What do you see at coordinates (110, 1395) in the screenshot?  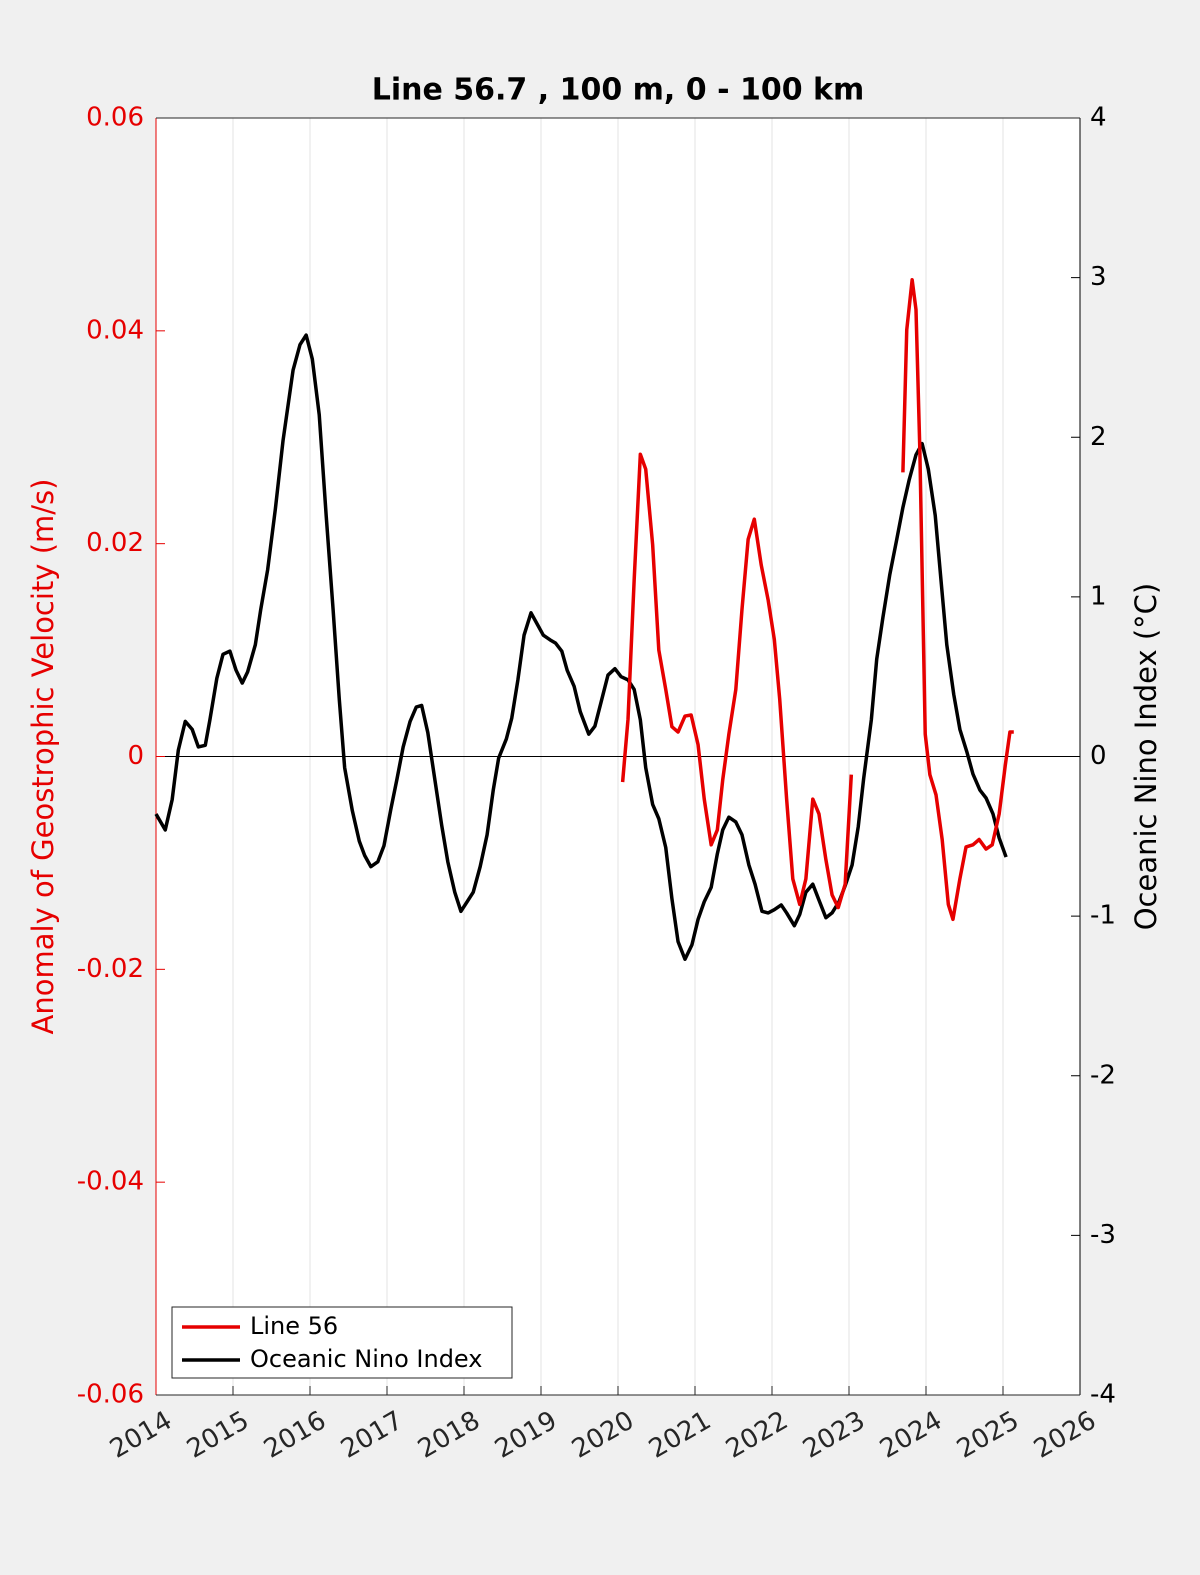 I see `y-tick-label: -0.06` at bounding box center [110, 1395].